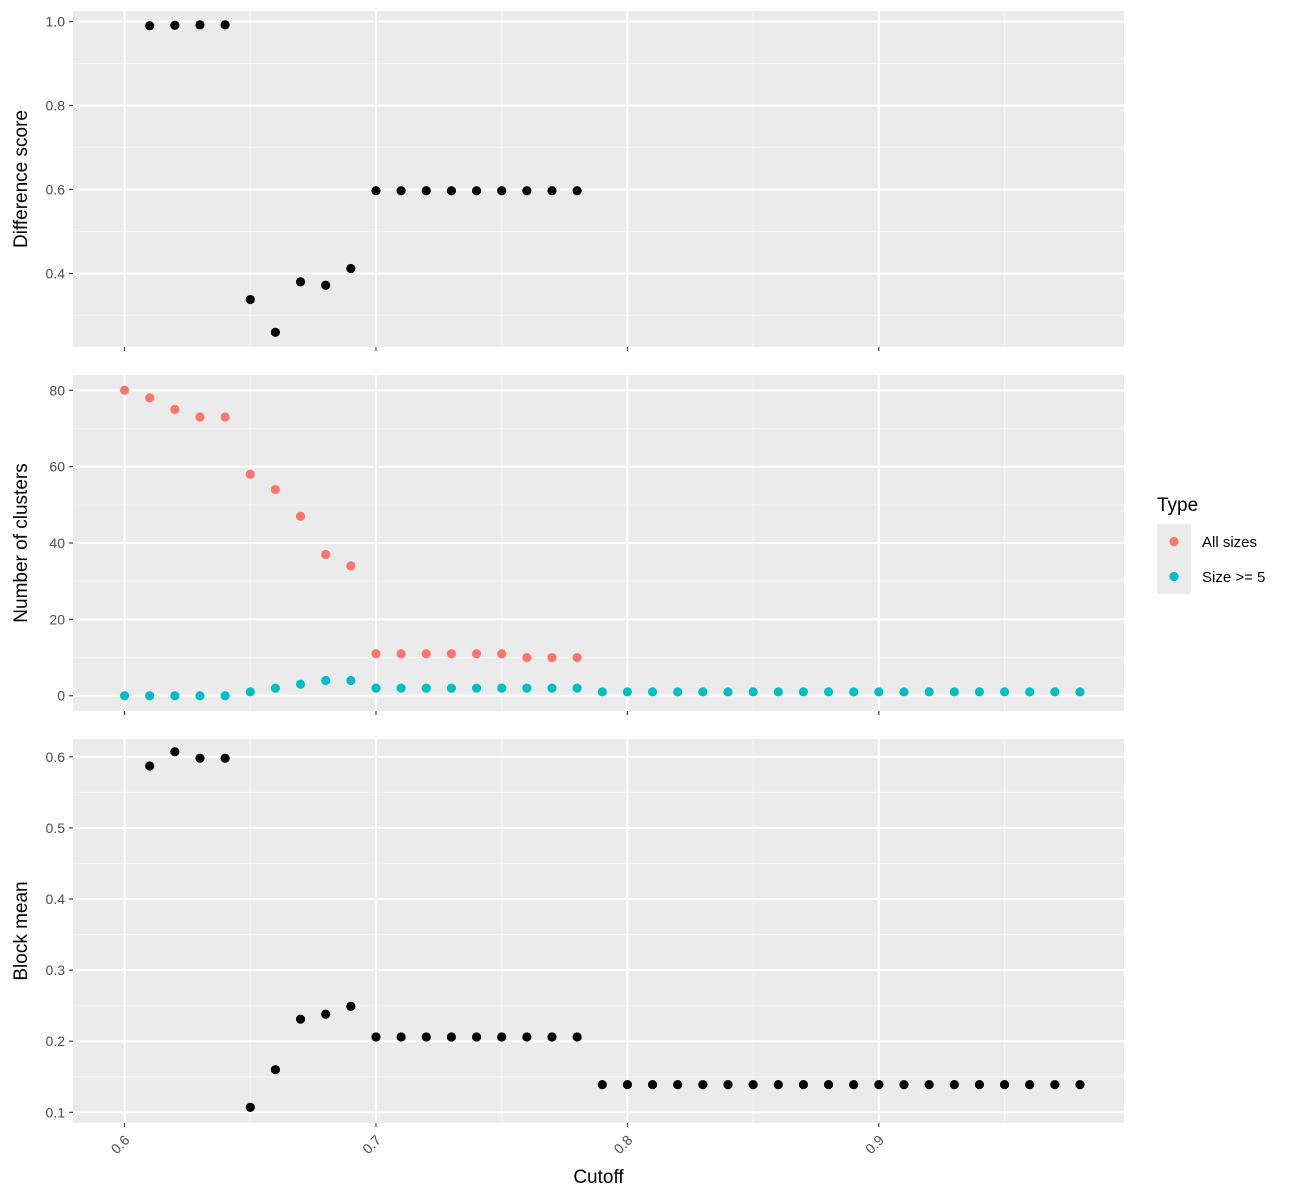 This screenshot has height=1200, width=1300. I want to click on y-tick-label: 0.1, so click(56, 1112).